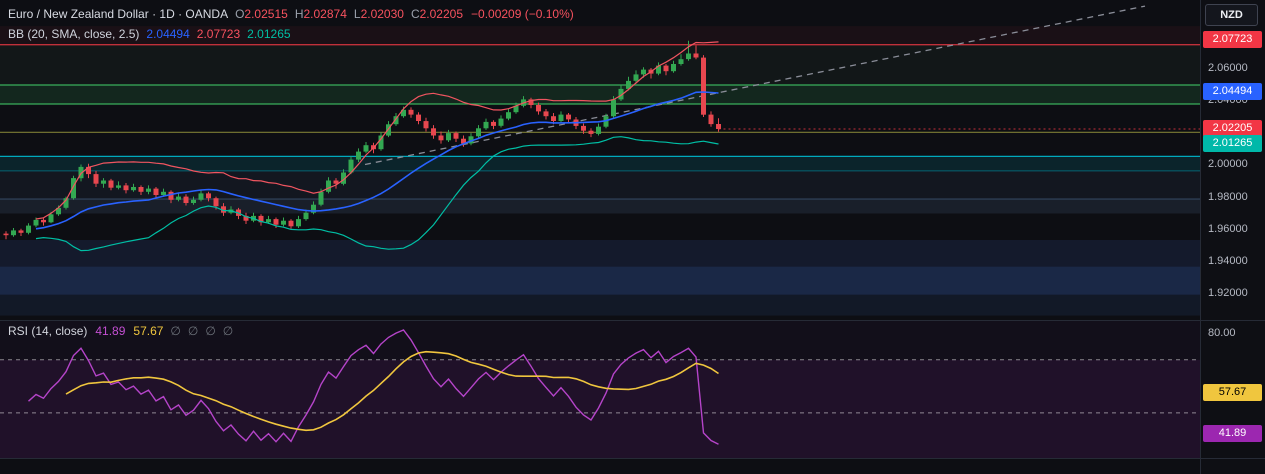 The width and height of the screenshot is (1265, 474). I want to click on rsi-axis-badge: 41.89, so click(1232, 434).